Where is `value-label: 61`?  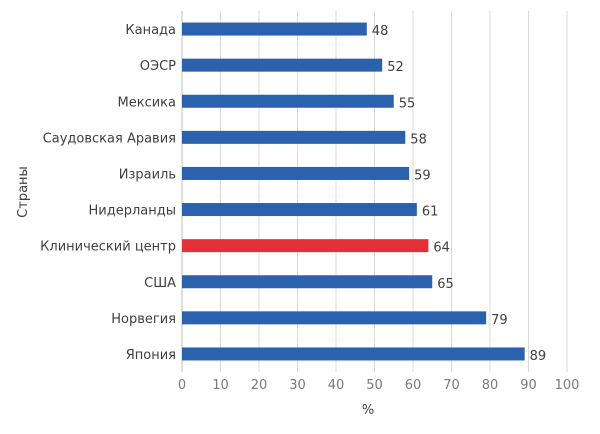
value-label: 61 is located at coordinates (430, 212).